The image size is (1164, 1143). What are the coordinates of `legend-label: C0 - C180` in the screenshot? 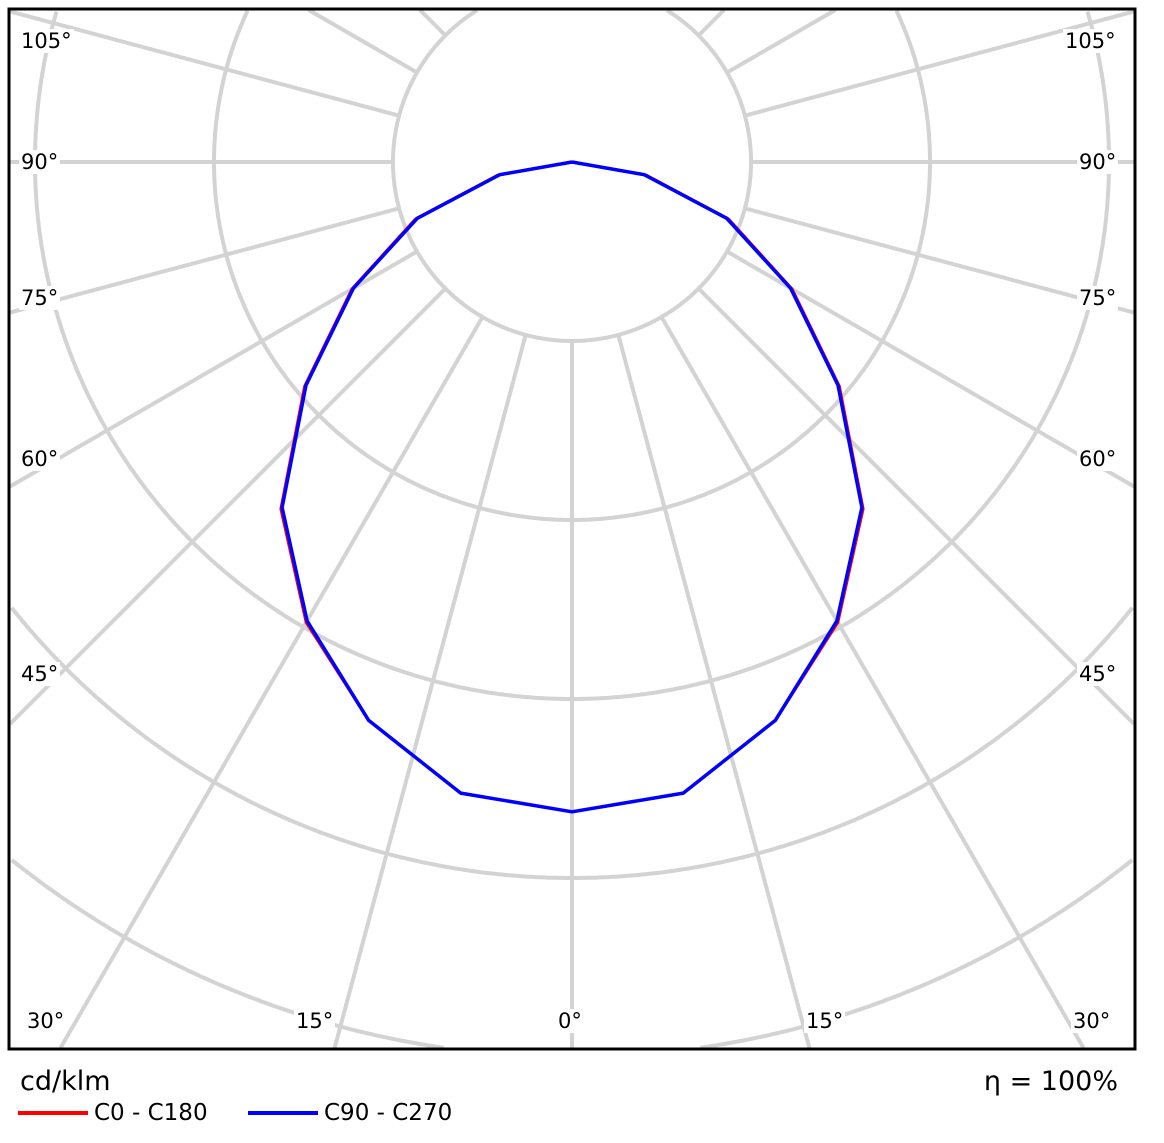 It's located at (151, 1113).